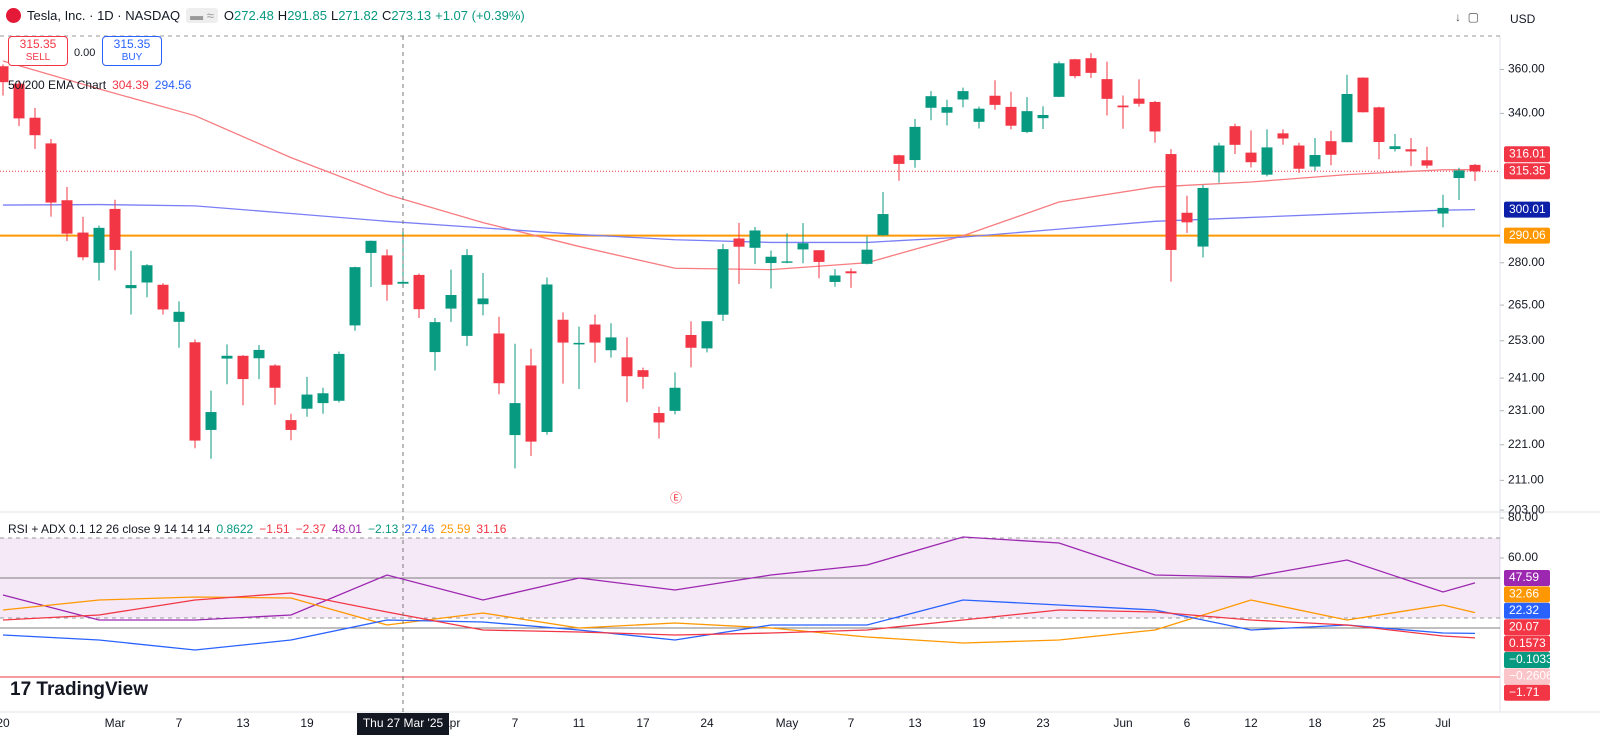 The width and height of the screenshot is (1600, 752). Describe the element at coordinates (1523, 19) in the screenshot. I see `currency: USD` at that location.